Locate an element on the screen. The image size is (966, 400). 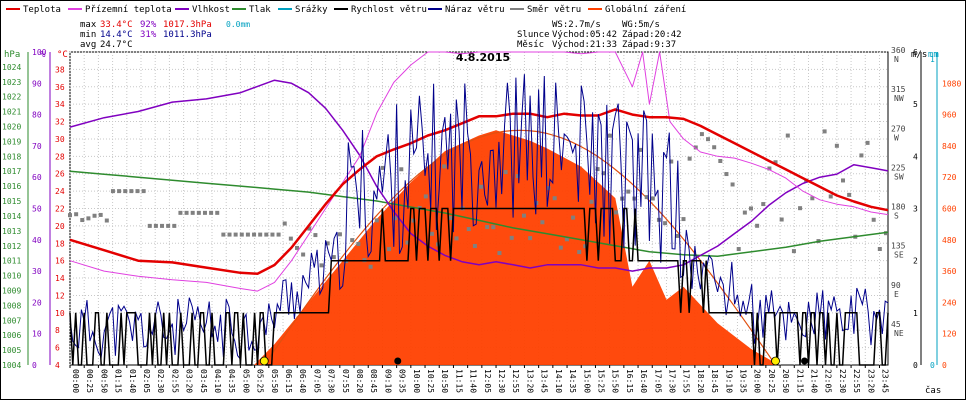
pressure-tick-label: 1005 is located at coordinates (11, 350).